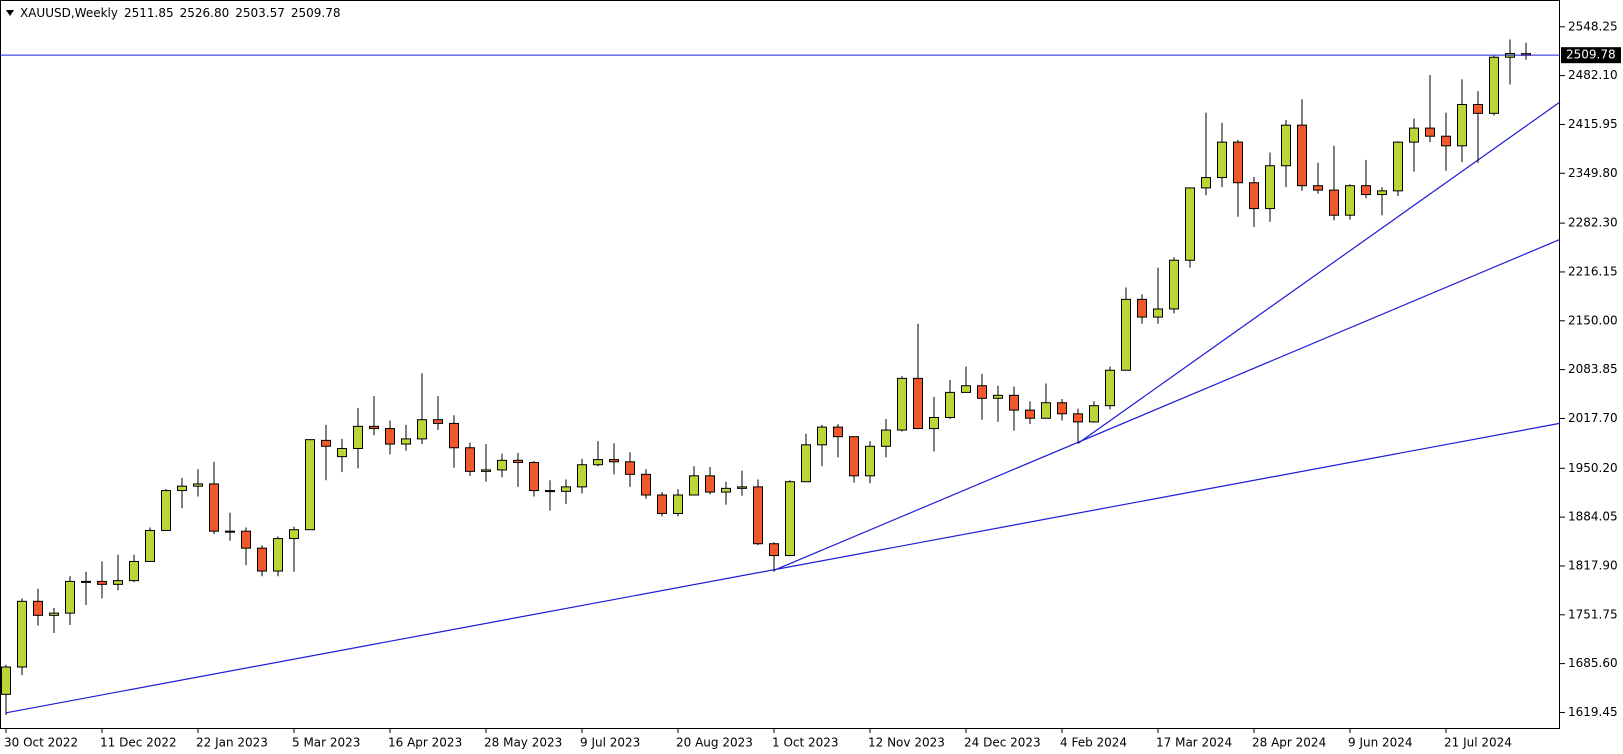 Image resolution: width=1623 pixels, height=754 pixels. What do you see at coordinates (260, 13) in the screenshot?
I see `low-label: 2503.57` at bounding box center [260, 13].